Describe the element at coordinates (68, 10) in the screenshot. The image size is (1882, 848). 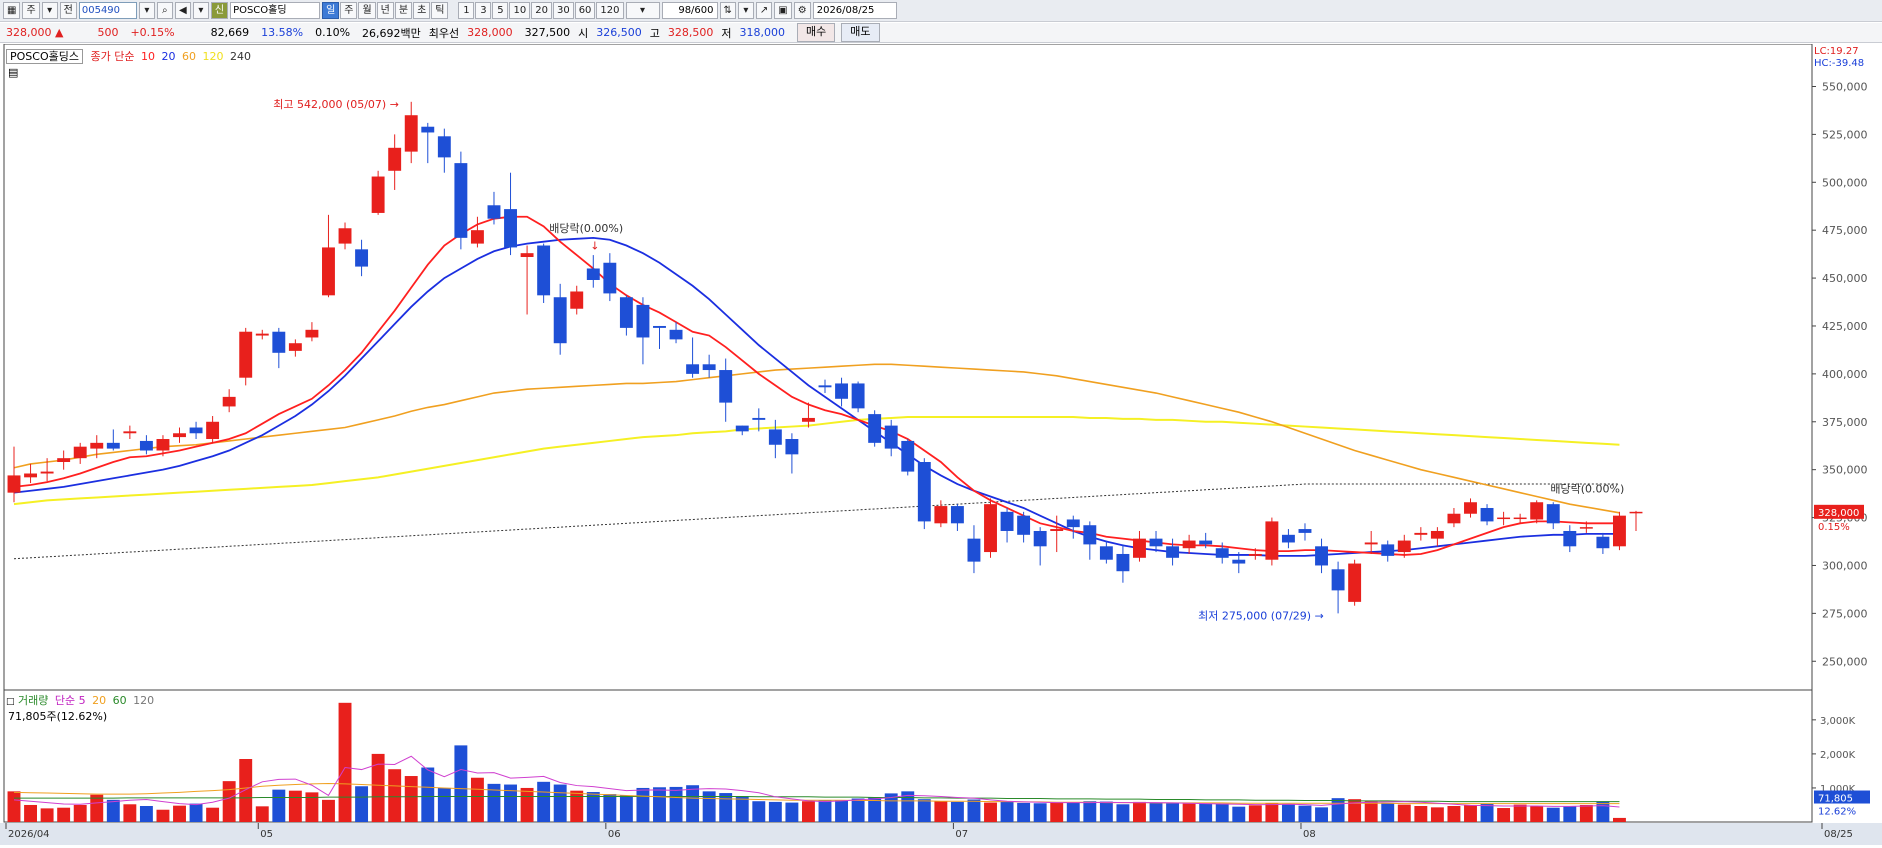
I see `jeon-button: 전` at that location.